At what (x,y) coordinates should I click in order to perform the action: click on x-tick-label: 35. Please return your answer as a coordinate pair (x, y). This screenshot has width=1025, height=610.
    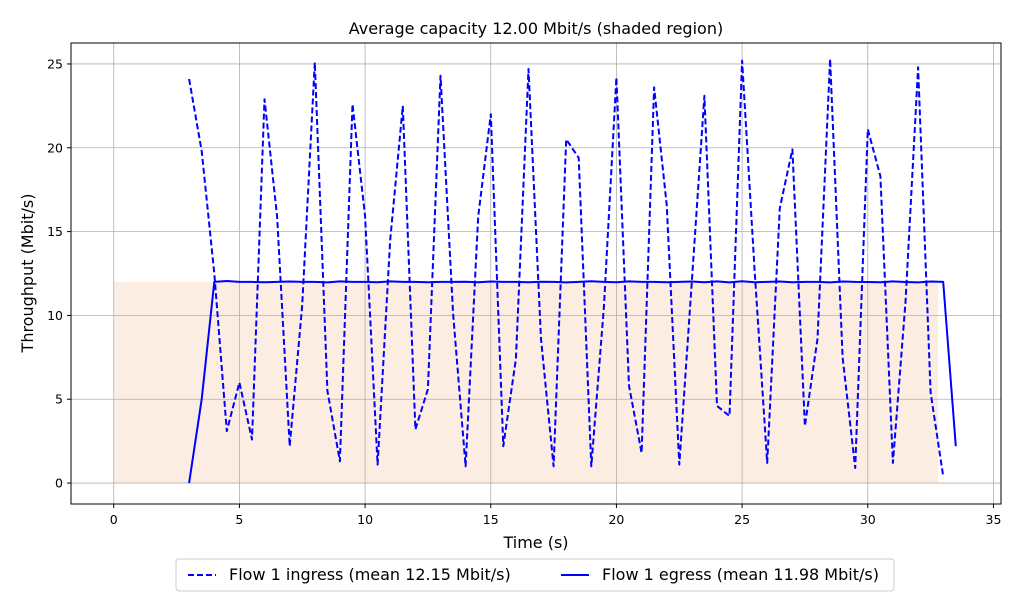
    Looking at the image, I should click on (994, 519).